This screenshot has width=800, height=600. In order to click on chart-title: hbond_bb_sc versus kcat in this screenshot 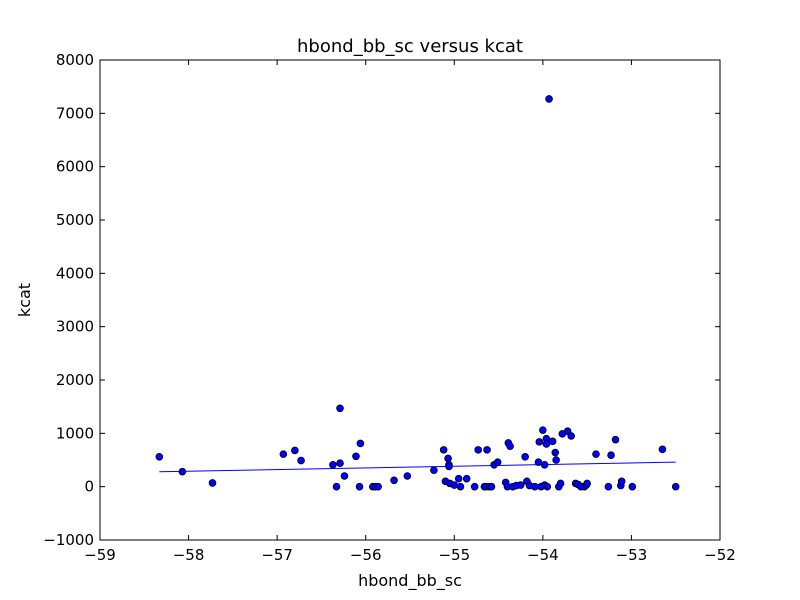, I will do `click(410, 46)`.